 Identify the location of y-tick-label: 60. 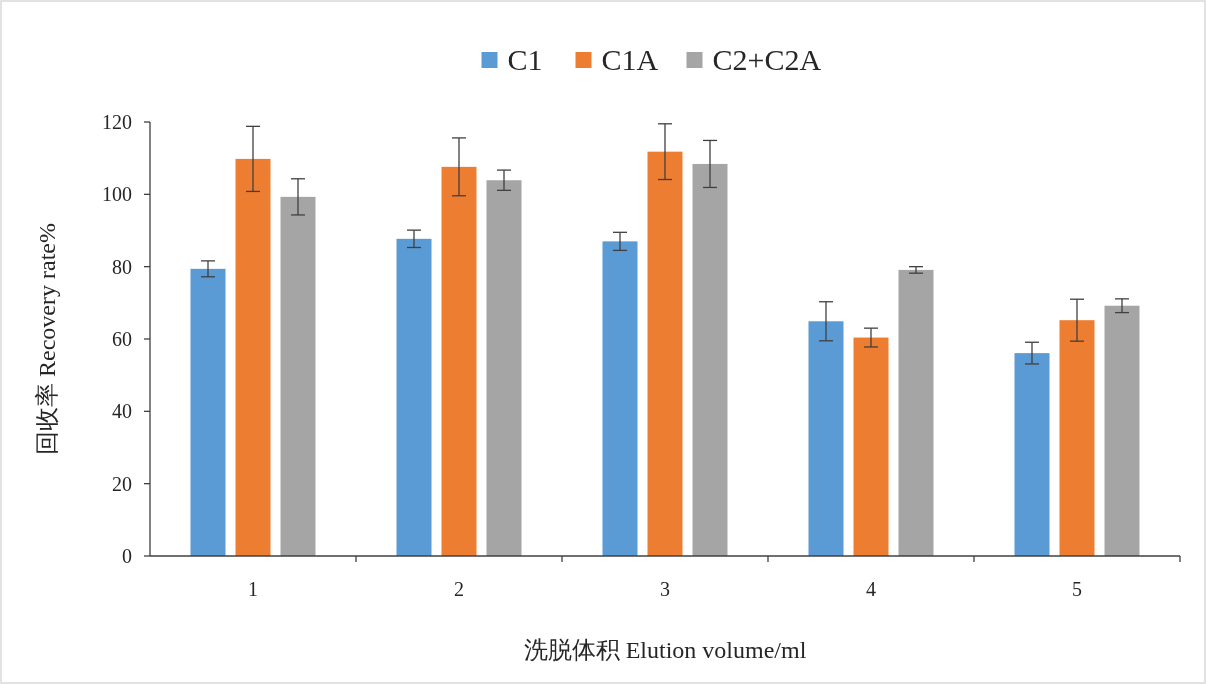
(122, 339).